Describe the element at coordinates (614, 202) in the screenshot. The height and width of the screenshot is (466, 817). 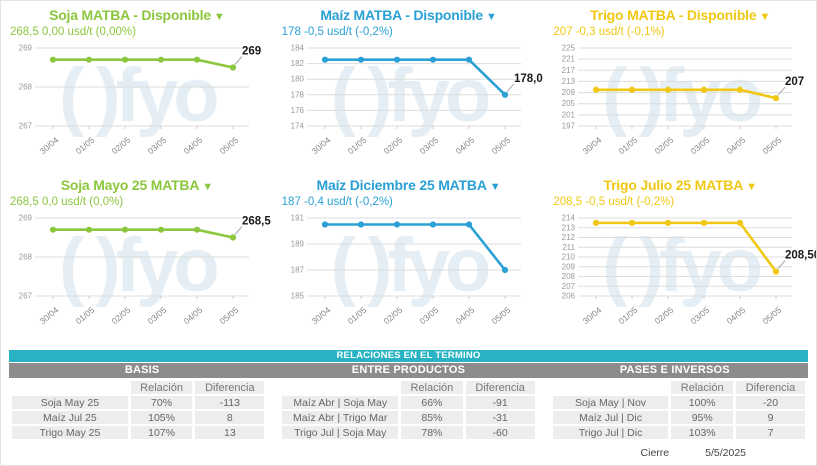
I see `chart-subtitle: 208,5 -0,5 usd/t (-0,2%)` at that location.